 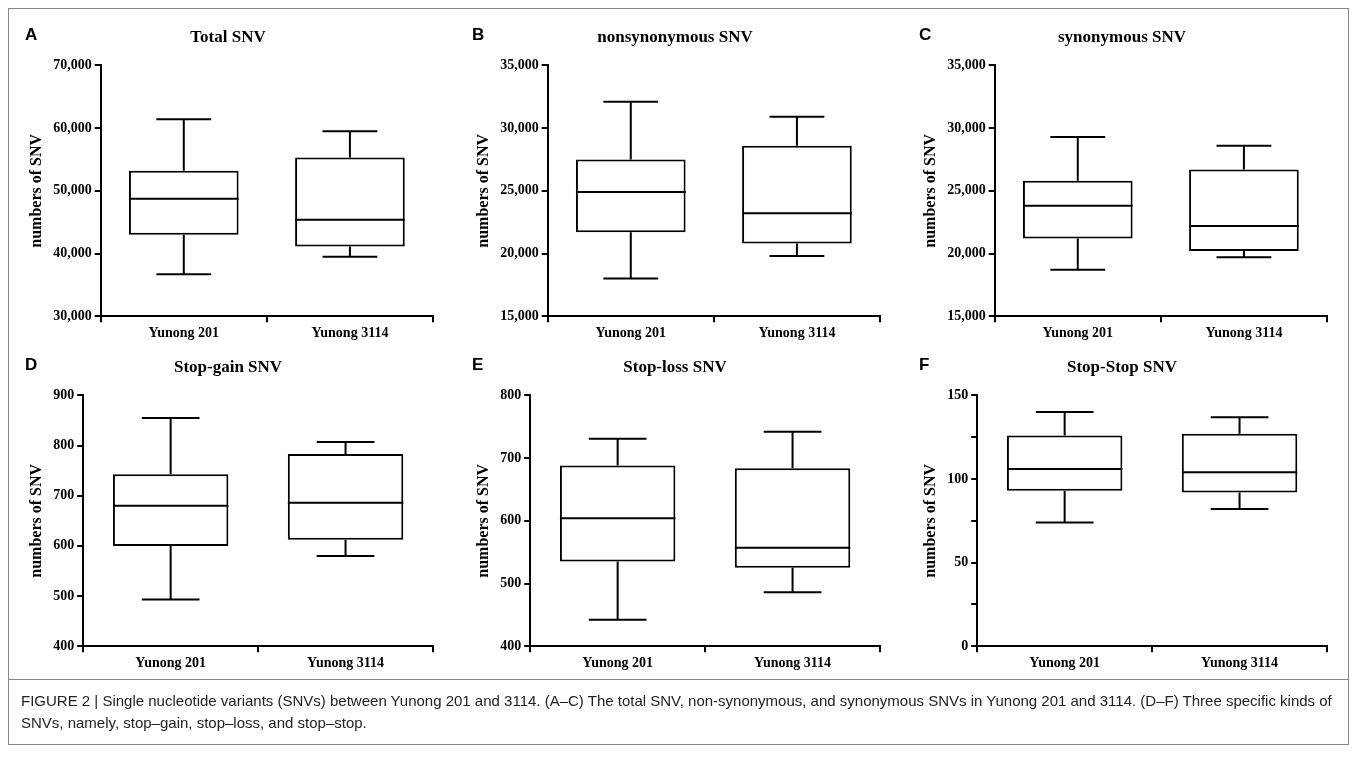 What do you see at coordinates (675, 366) in the screenshot?
I see `chart-title: Stop-loss SNV` at bounding box center [675, 366].